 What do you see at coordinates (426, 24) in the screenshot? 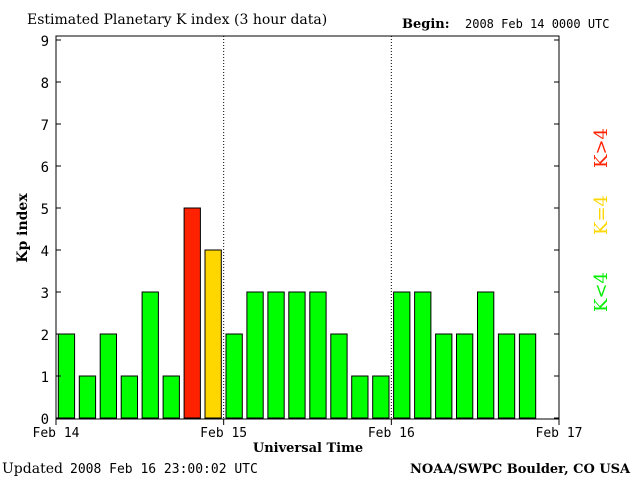
I see `begin-label: Begin:` at bounding box center [426, 24].